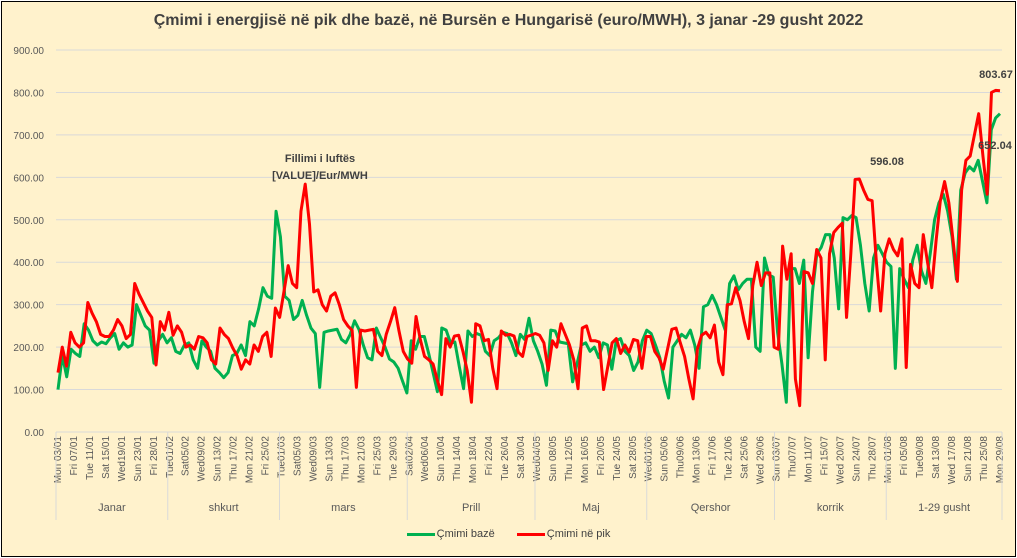 The width and height of the screenshot is (1017, 558). What do you see at coordinates (28, 348) in the screenshot?
I see `y-tick-label: 200.00` at bounding box center [28, 348].